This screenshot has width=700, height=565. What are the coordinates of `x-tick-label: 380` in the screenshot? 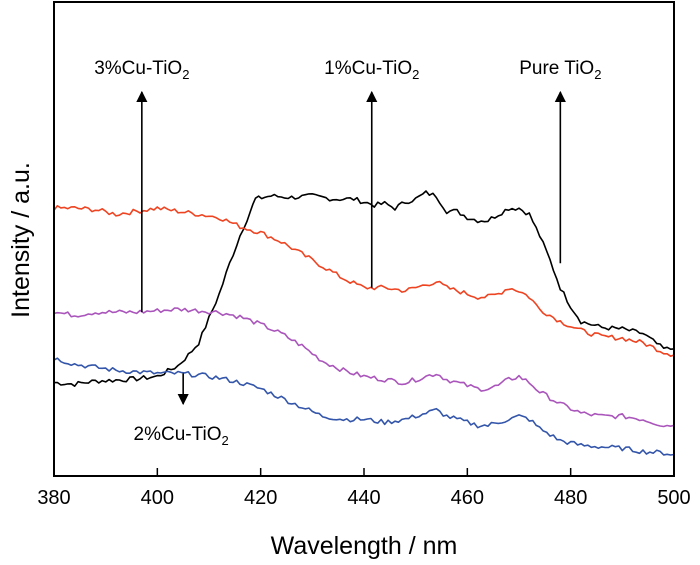 It's located at (53, 498).